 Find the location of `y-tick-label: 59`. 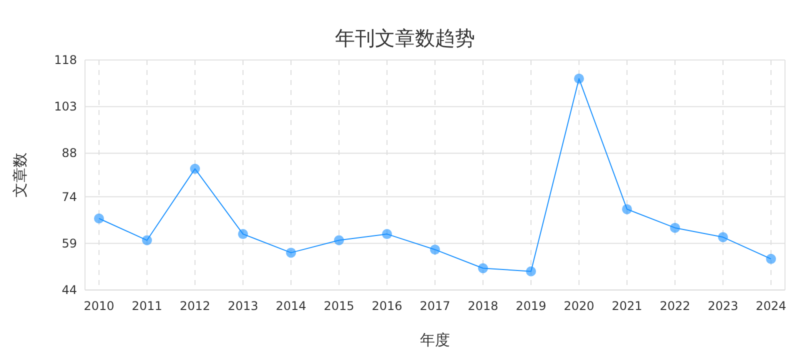

y-tick-label: 59 is located at coordinates (69, 243).